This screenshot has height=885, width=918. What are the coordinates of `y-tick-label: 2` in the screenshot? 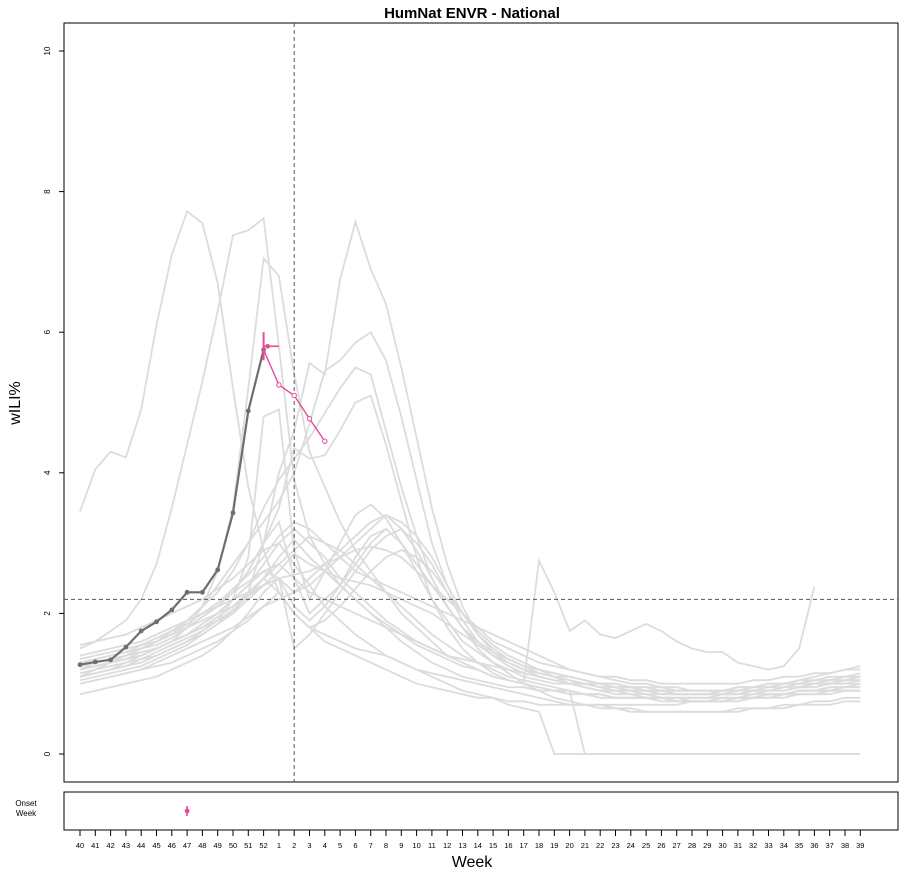 It's located at (47, 613).